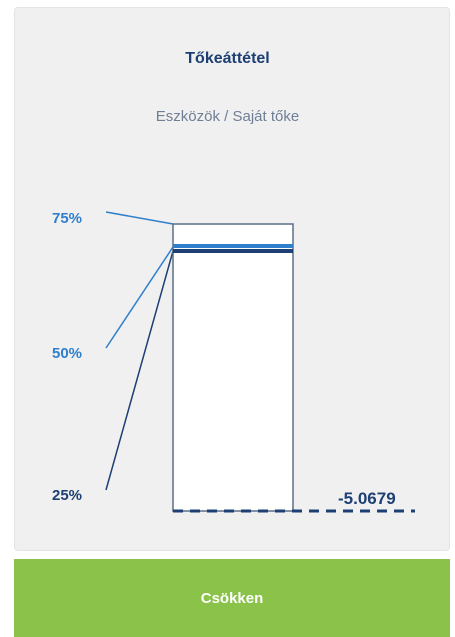 This screenshot has width=455, height=637. I want to click on current-value-label: -5.0679, so click(367, 498).